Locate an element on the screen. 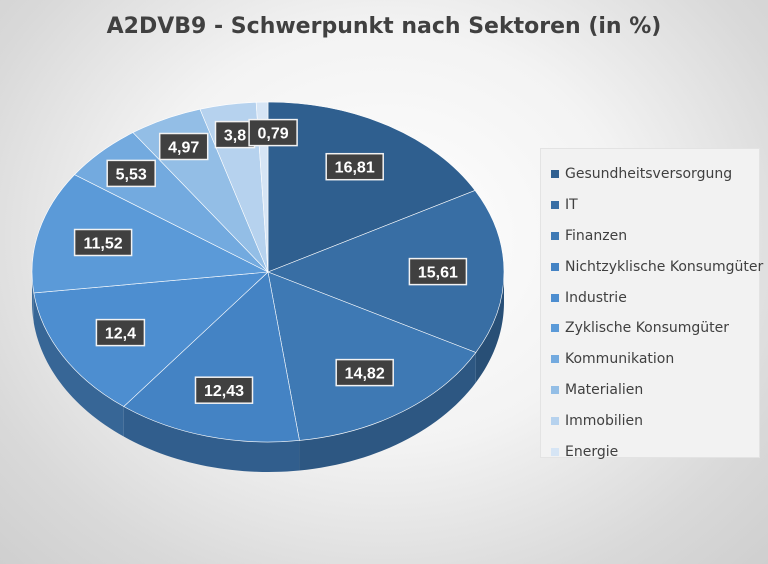 This screenshot has height=564, width=768. data-label: 4,97 is located at coordinates (183, 146).